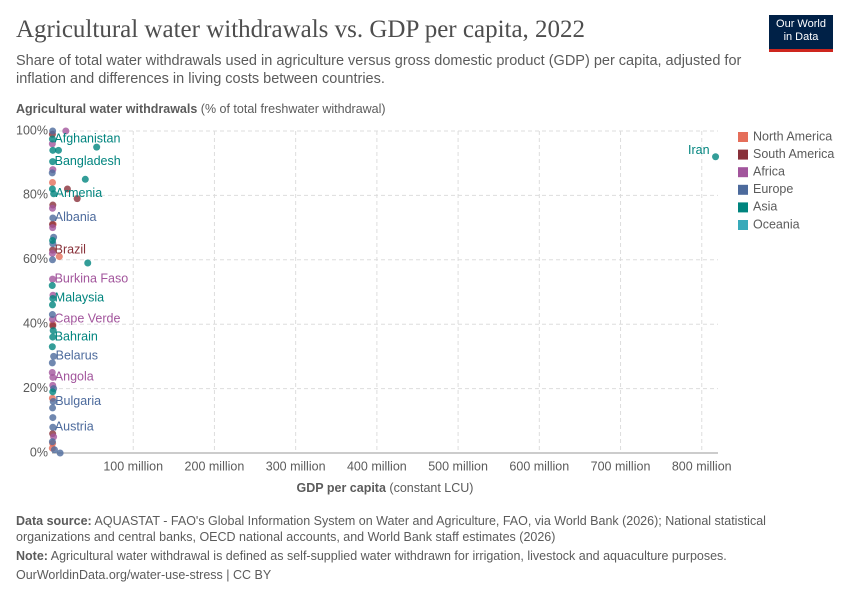 The height and width of the screenshot is (600, 850). I want to click on y-axis-unit: (% of total freshwater withdrawal), so click(293, 109).